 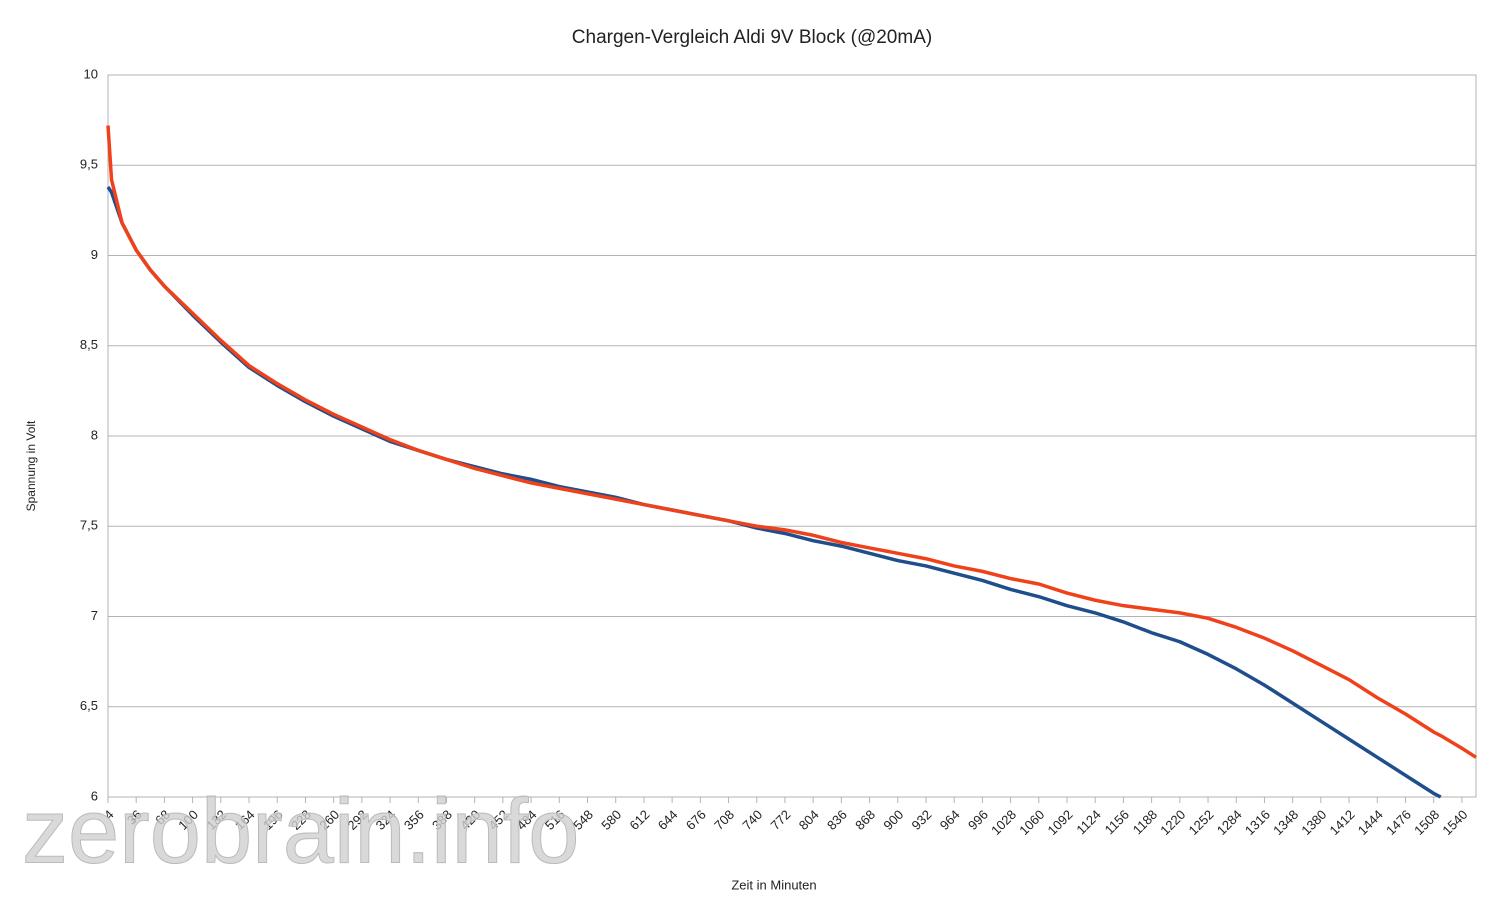 What do you see at coordinates (1145, 822) in the screenshot?
I see `x-tick-label: 1188` at bounding box center [1145, 822].